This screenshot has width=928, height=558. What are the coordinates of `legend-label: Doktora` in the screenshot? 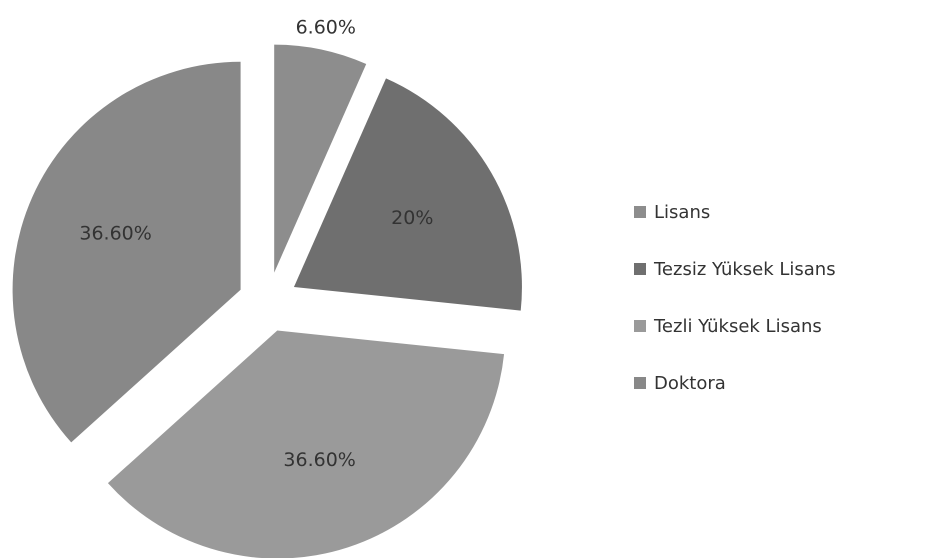 It's located at (690, 383).